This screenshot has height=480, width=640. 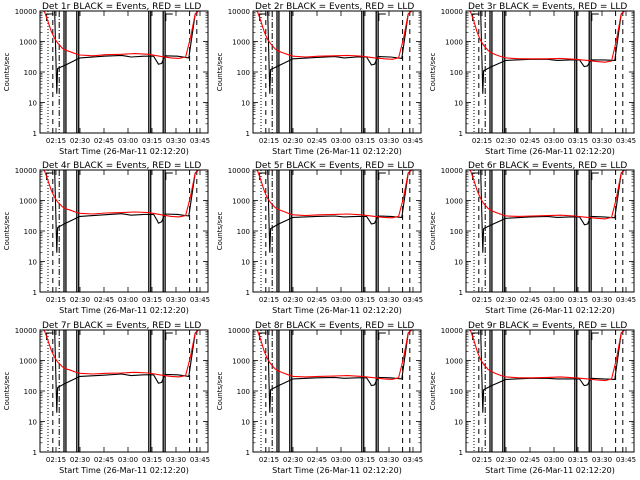 I want to click on chart-title: Det 7r BLACK = Events, RED = LLD, so click(x=121, y=326).